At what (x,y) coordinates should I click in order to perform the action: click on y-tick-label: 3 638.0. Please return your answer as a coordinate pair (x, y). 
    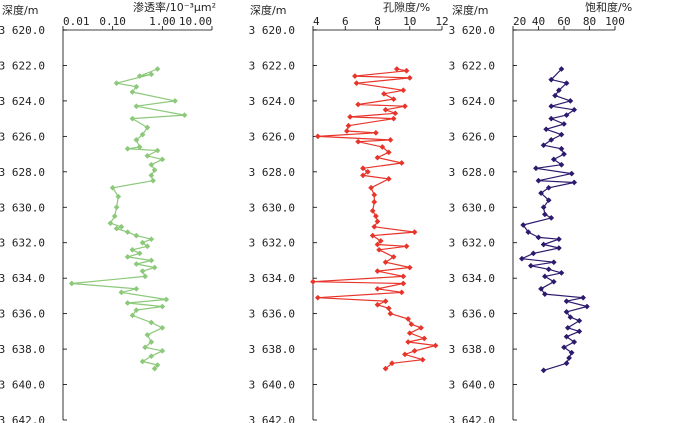
    Looking at the image, I should click on (472, 349).